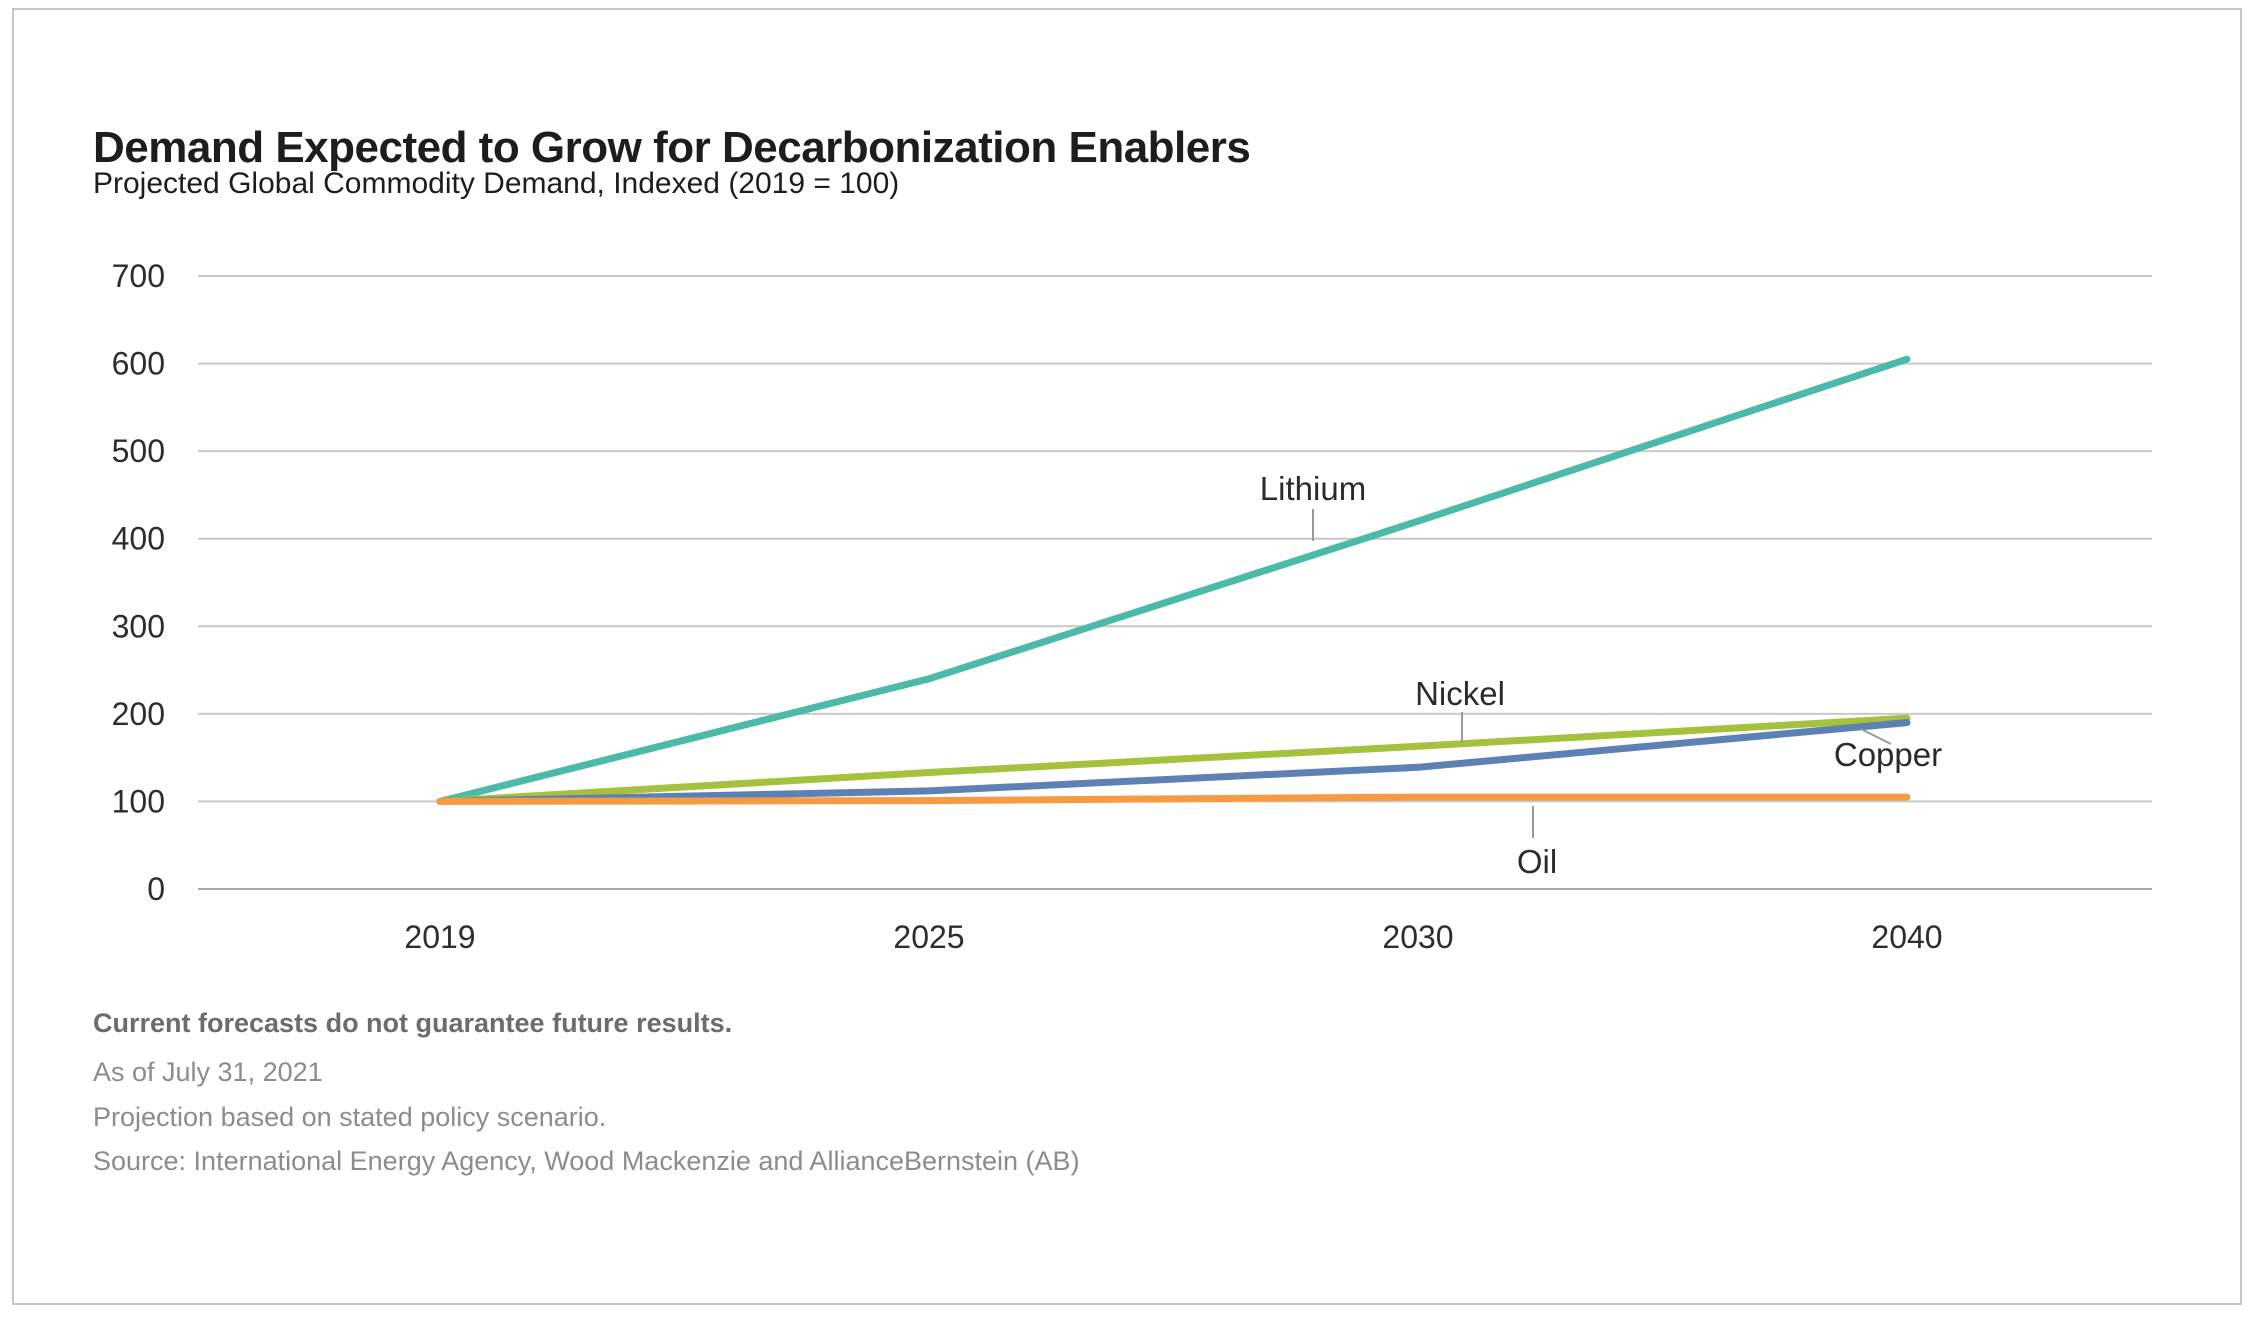  I want to click on x-tick-label-2019: 2019, so click(439, 937).